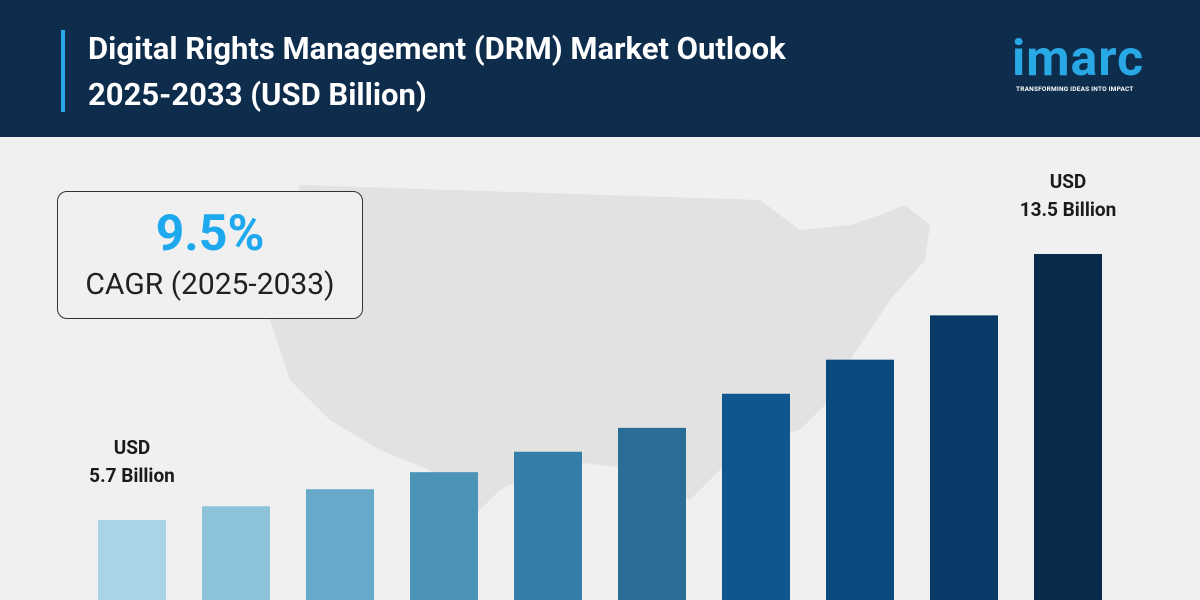 This screenshot has width=1200, height=600. I want to click on cagr-box: 9.5% CAGR (2025-2033), so click(210, 255).